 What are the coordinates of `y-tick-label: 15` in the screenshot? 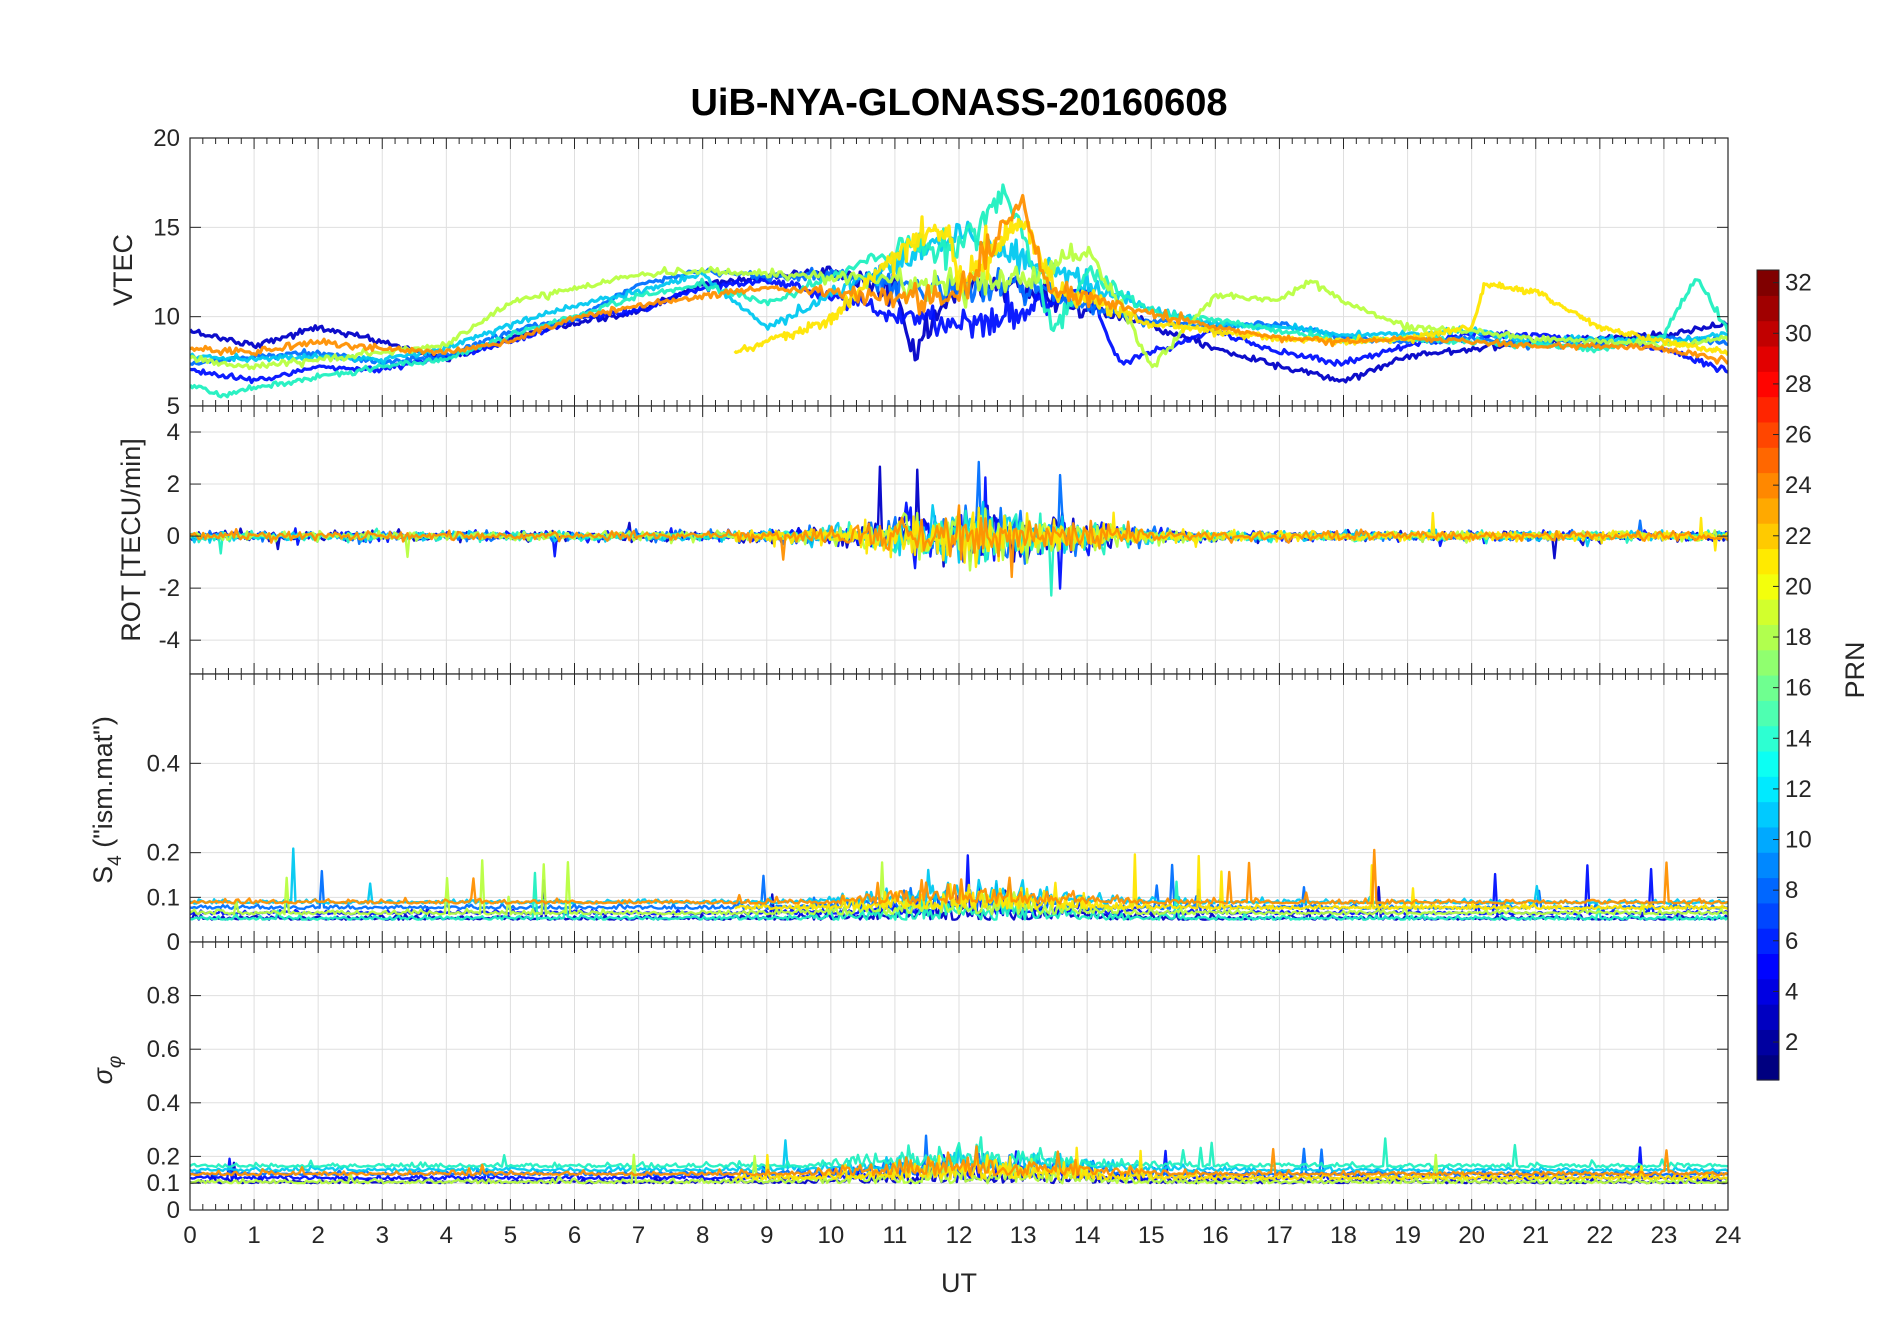 It's located at (166, 227).